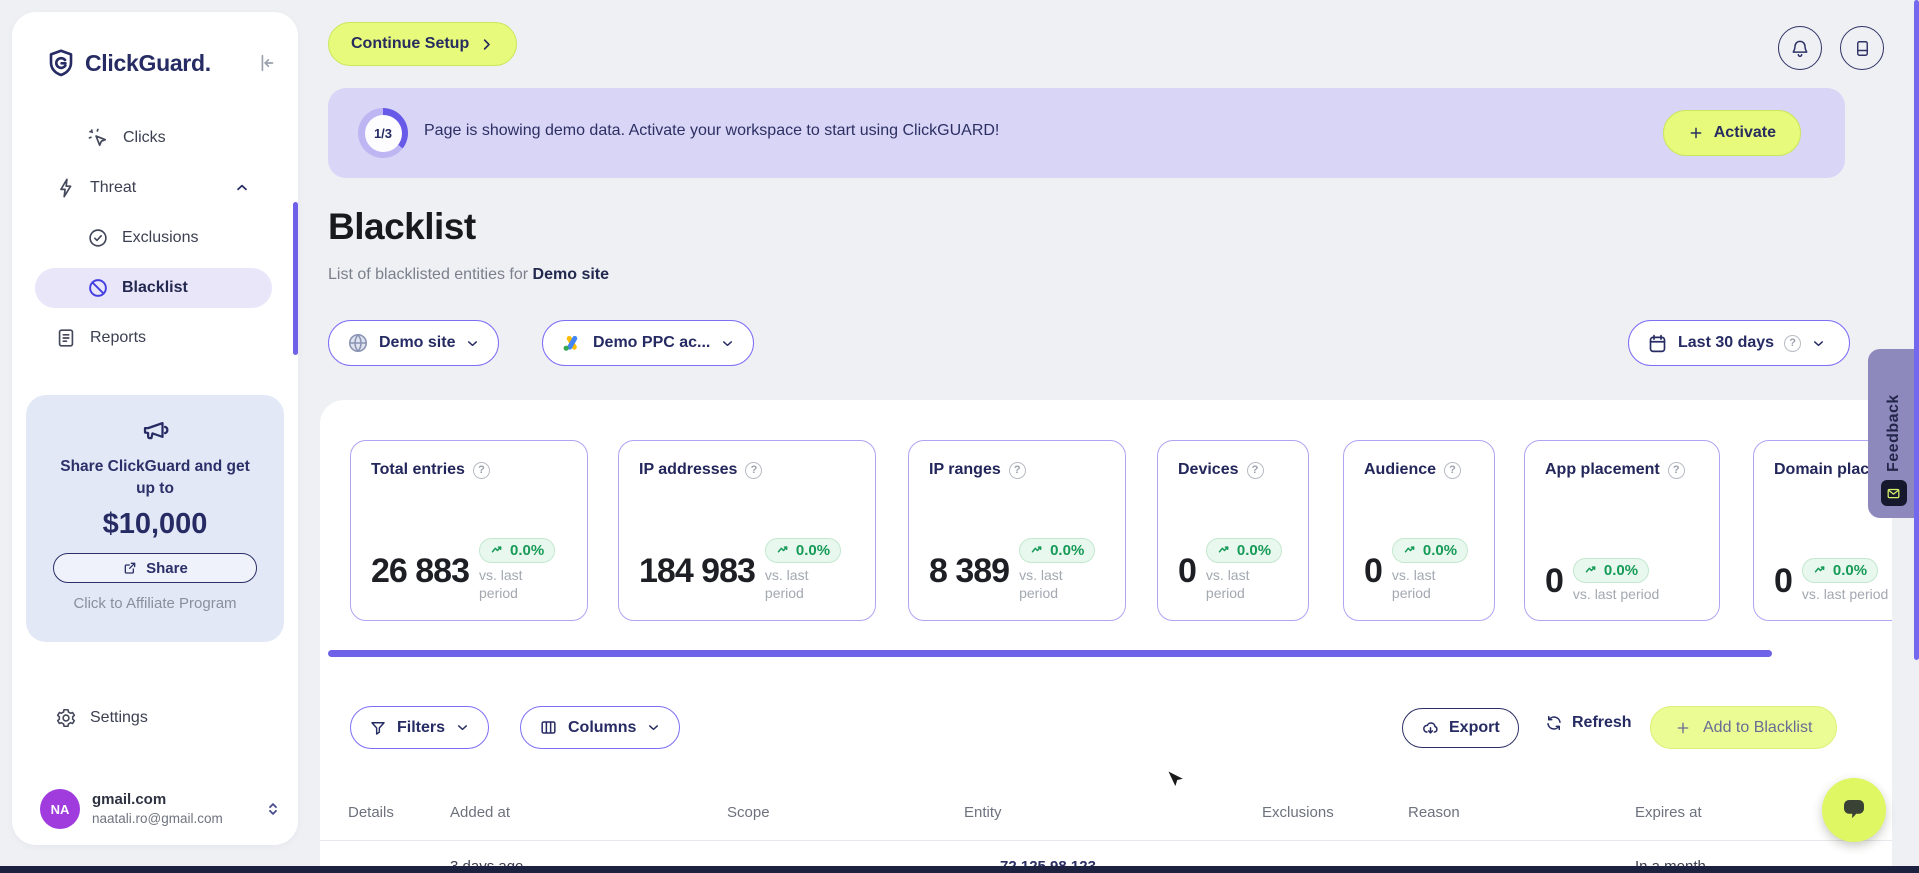  Describe the element at coordinates (161, 809) in the screenshot. I see `workspace-switcher: NA gmail.com naatali.ro@gmail.com` at that location.